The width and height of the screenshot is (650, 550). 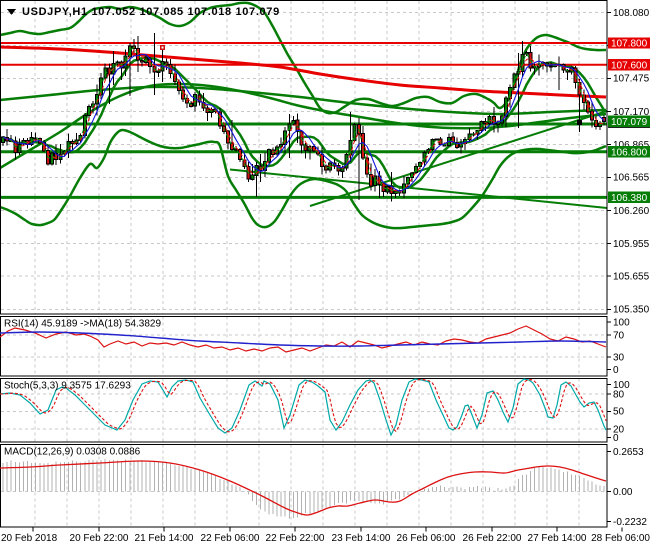 I want to click on svg-text: 20 Feb 22:00, so click(x=99, y=538).